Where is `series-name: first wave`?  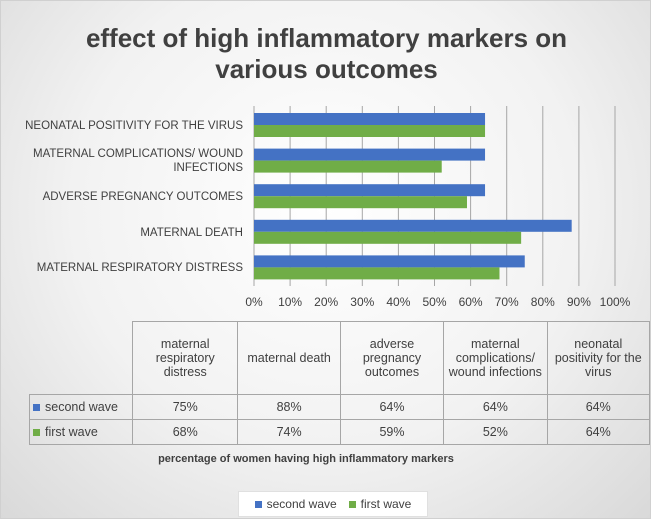 series-name: first wave is located at coordinates (71, 432).